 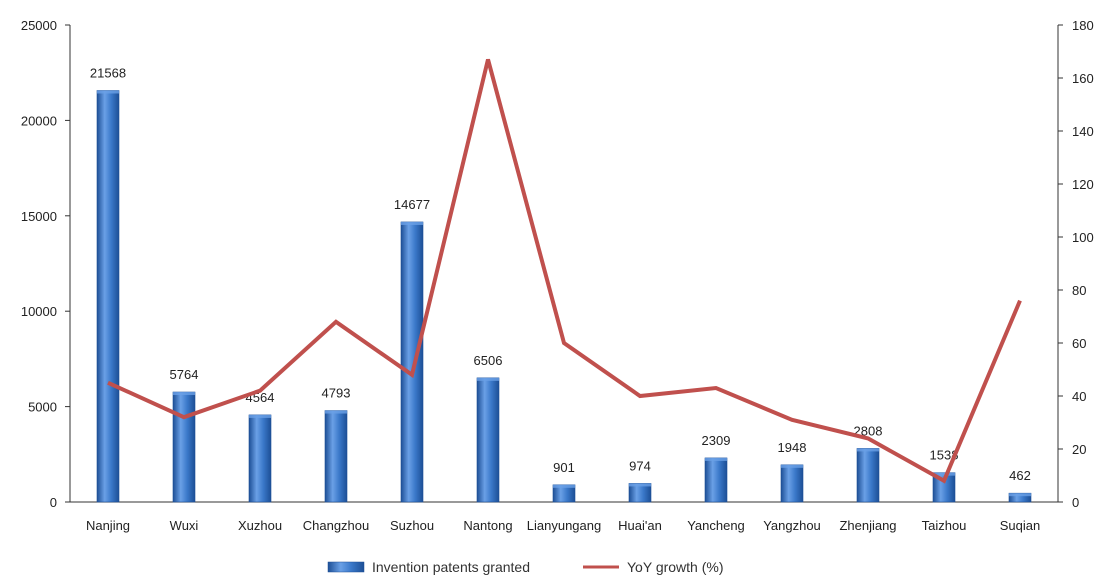 What do you see at coordinates (336, 456) in the screenshot?
I see `bar-changzhou` at bounding box center [336, 456].